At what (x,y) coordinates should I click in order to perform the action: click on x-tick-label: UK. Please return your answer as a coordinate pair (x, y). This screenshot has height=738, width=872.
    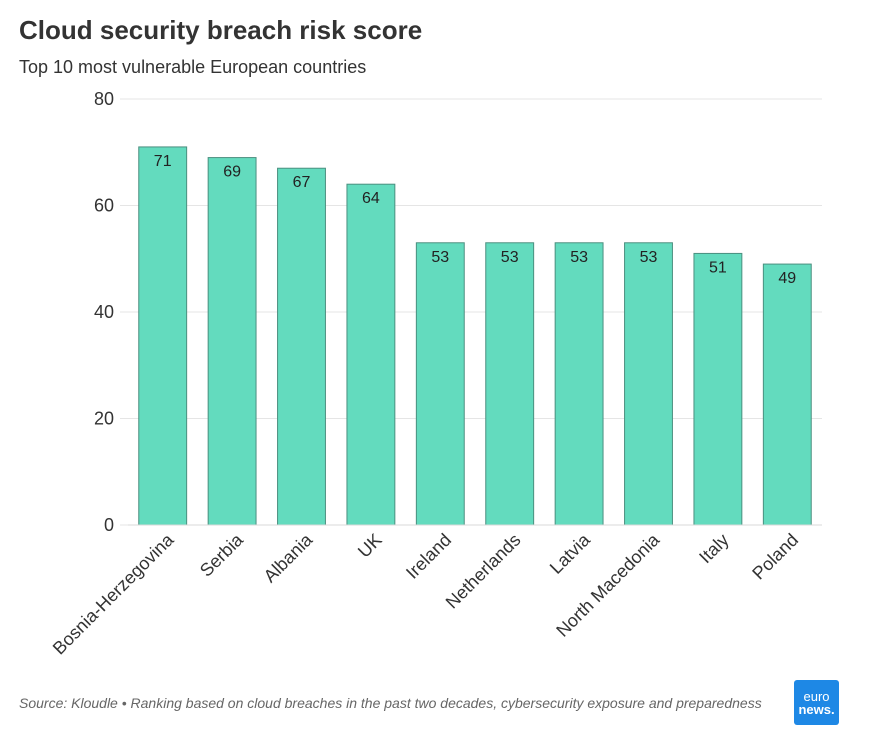
    Looking at the image, I should click on (370, 546).